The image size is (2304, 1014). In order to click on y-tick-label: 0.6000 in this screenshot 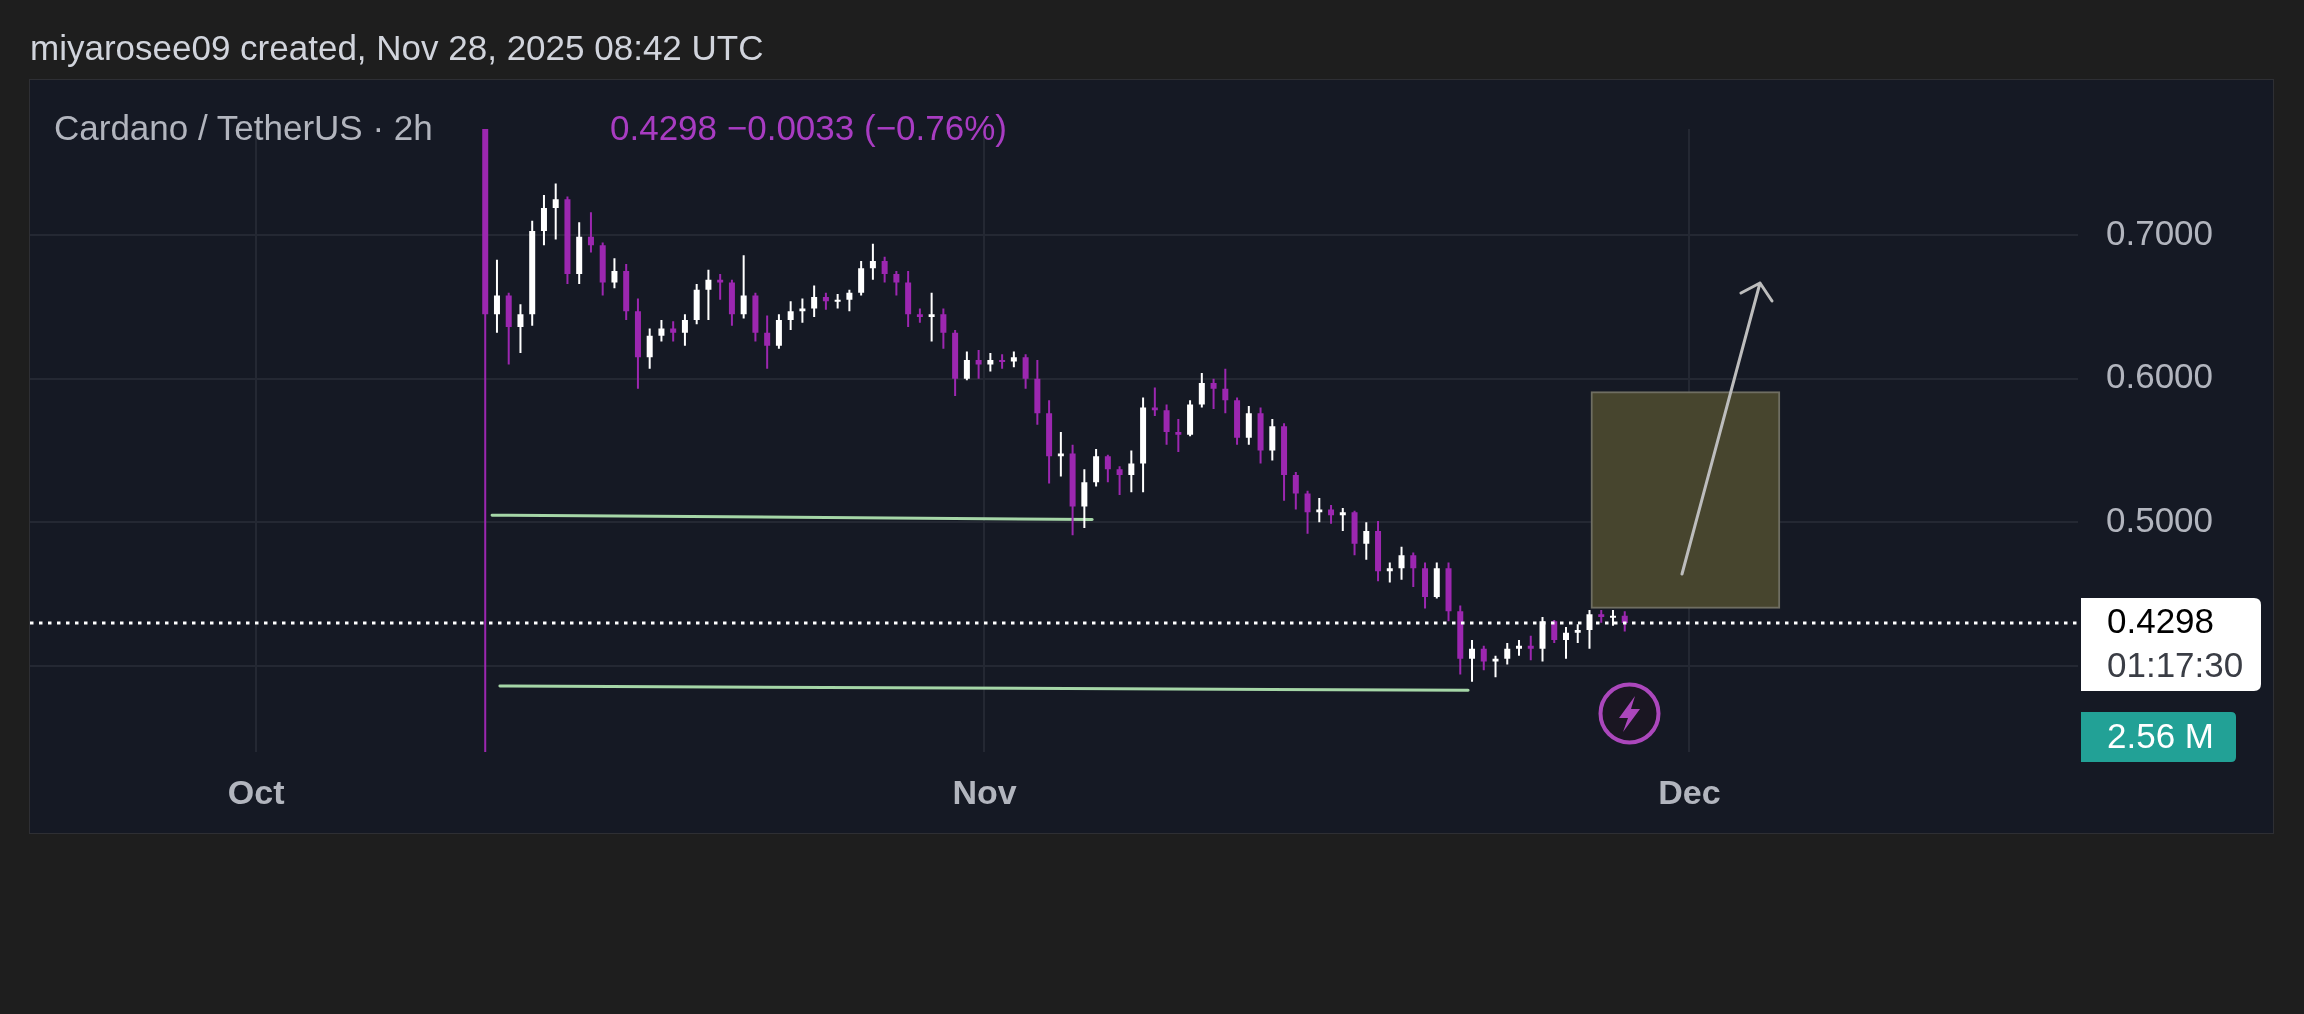, I will do `click(2160, 376)`.